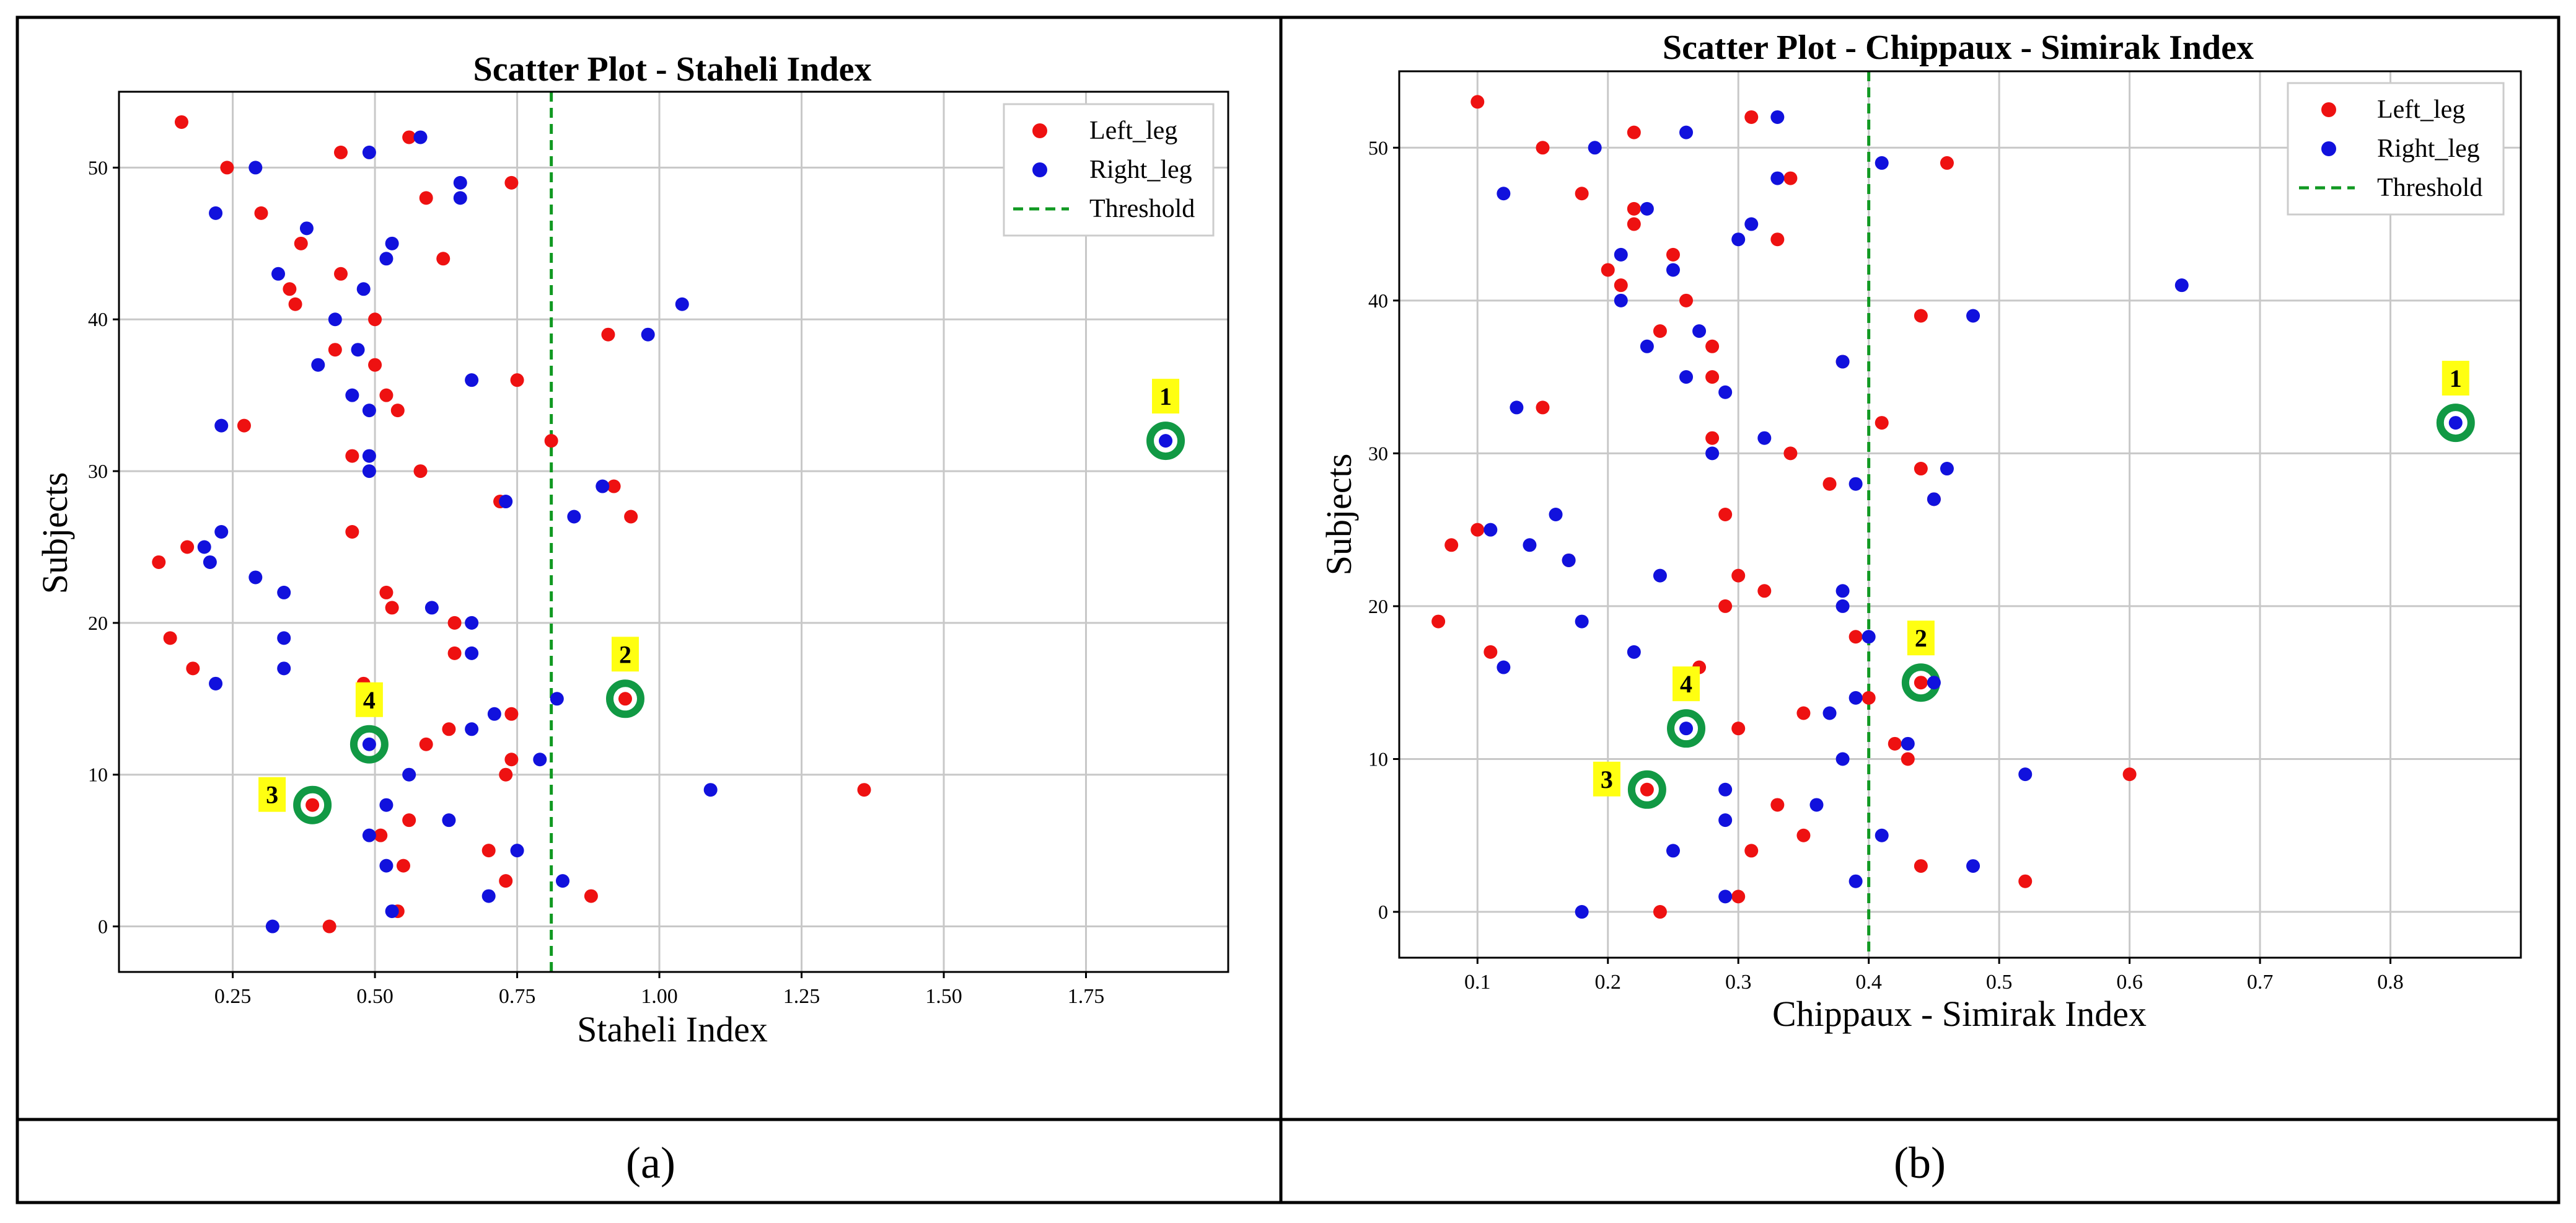 The height and width of the screenshot is (1223, 2576). I want to click on caption-b: (b), so click(1920, 1163).